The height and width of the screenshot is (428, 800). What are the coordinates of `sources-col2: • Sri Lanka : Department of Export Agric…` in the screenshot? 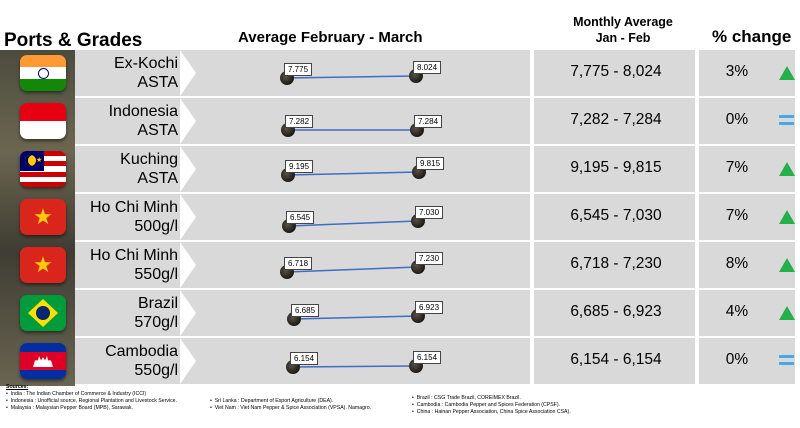 It's located at (305, 405).